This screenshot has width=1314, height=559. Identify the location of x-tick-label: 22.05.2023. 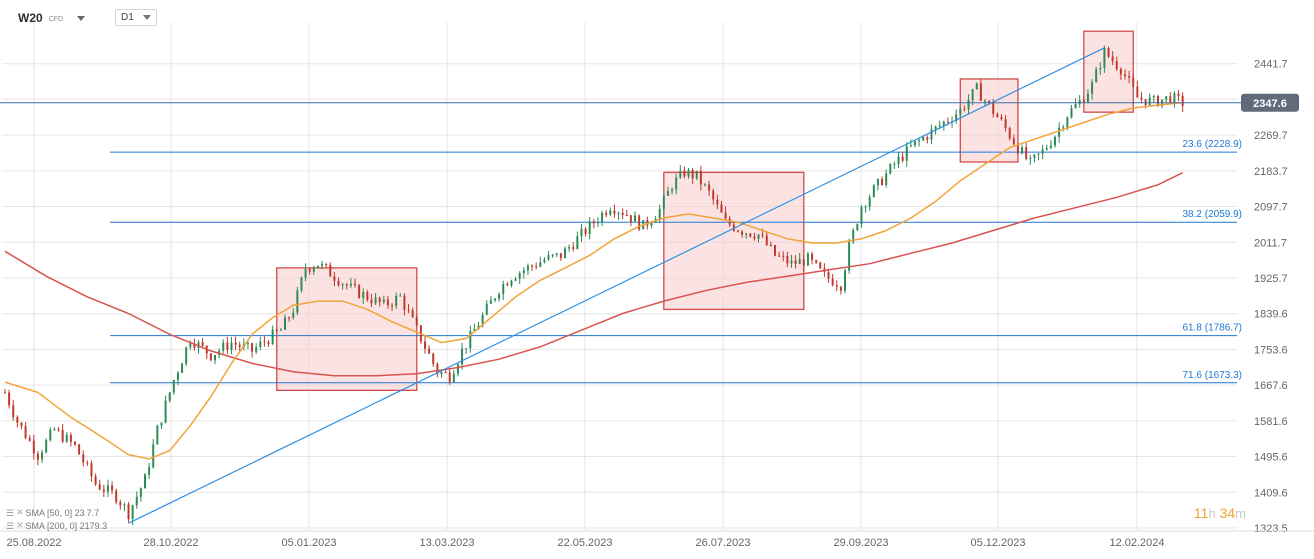
(584, 543).